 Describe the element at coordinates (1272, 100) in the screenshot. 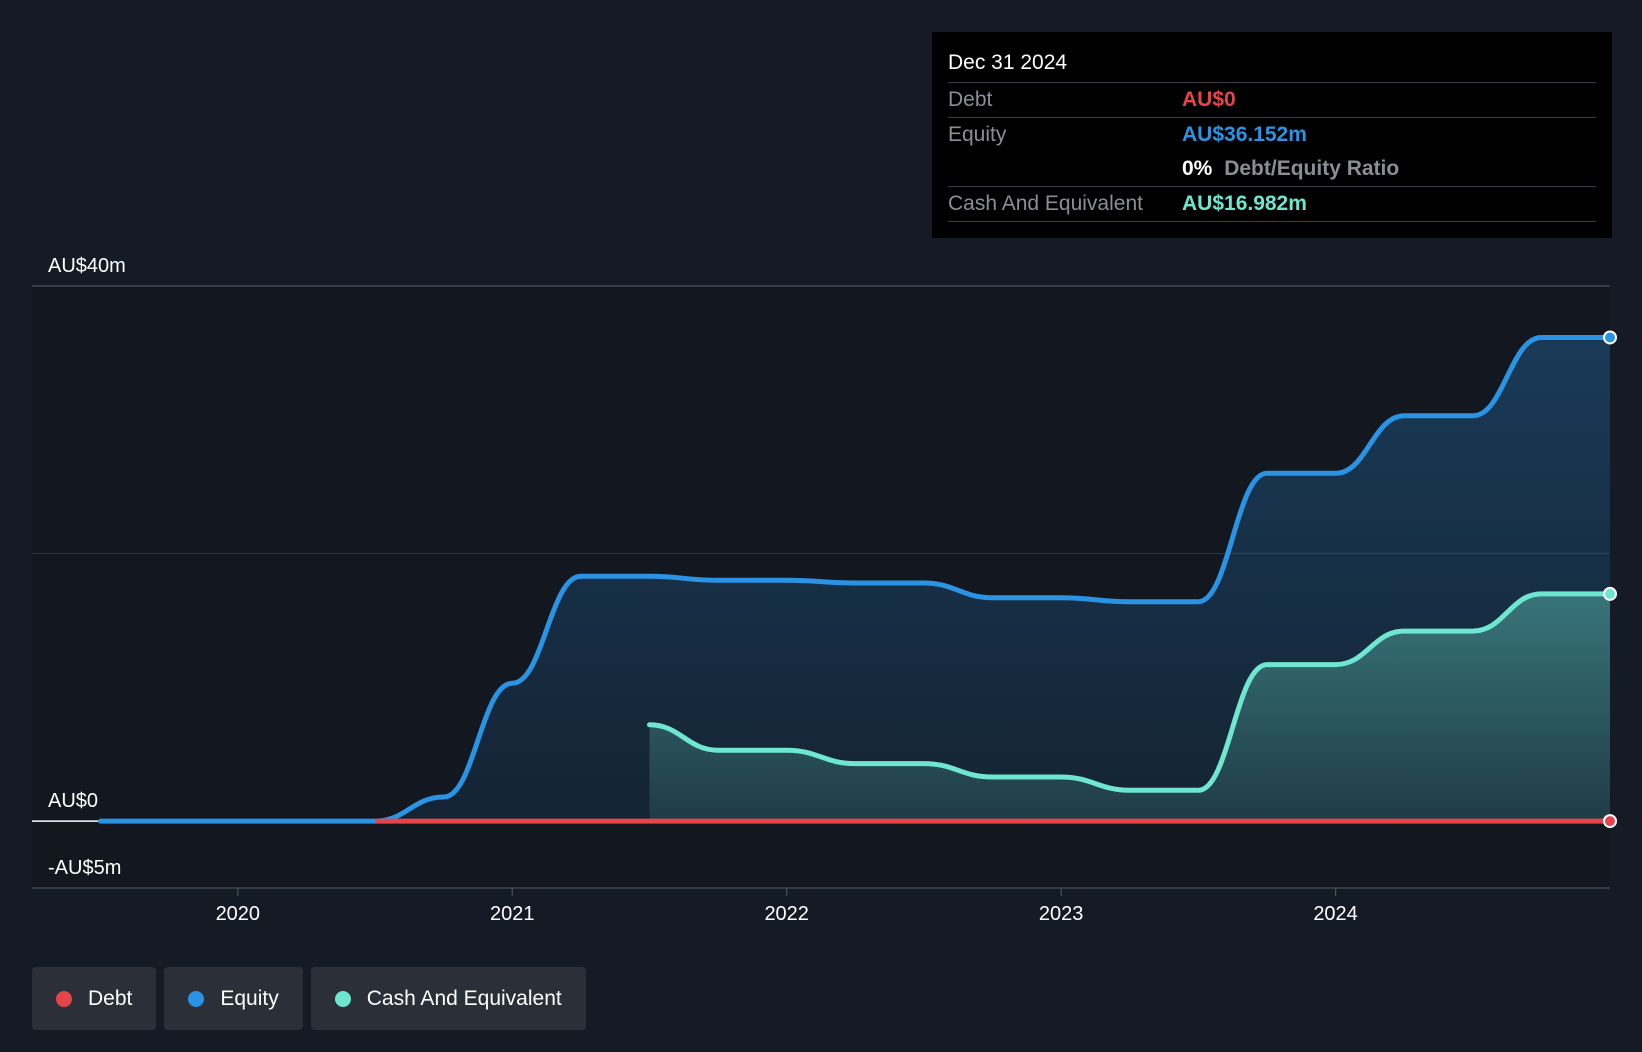

I see `tooltip-row-debt: Debt AU$0` at that location.